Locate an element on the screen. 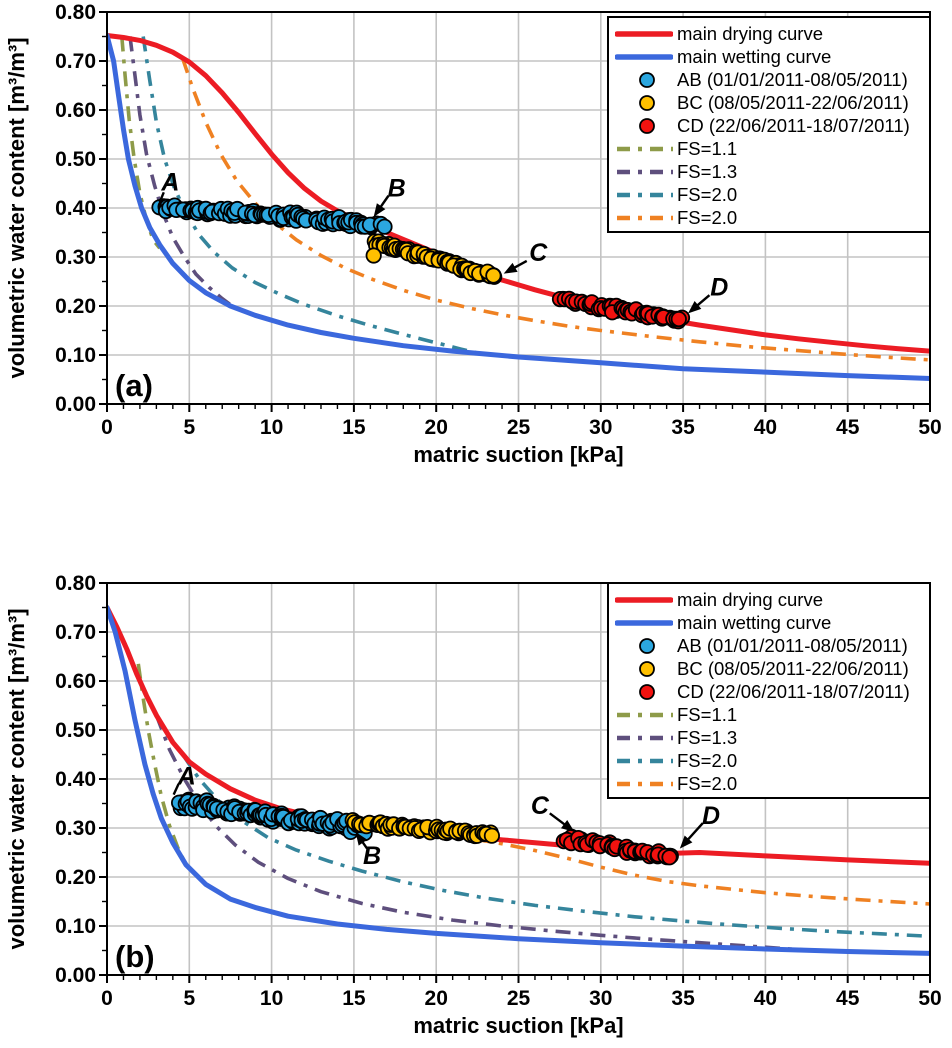 Image resolution: width=952 pixels, height=1048 pixels. panel-tag: (b) is located at coordinates (135, 956).